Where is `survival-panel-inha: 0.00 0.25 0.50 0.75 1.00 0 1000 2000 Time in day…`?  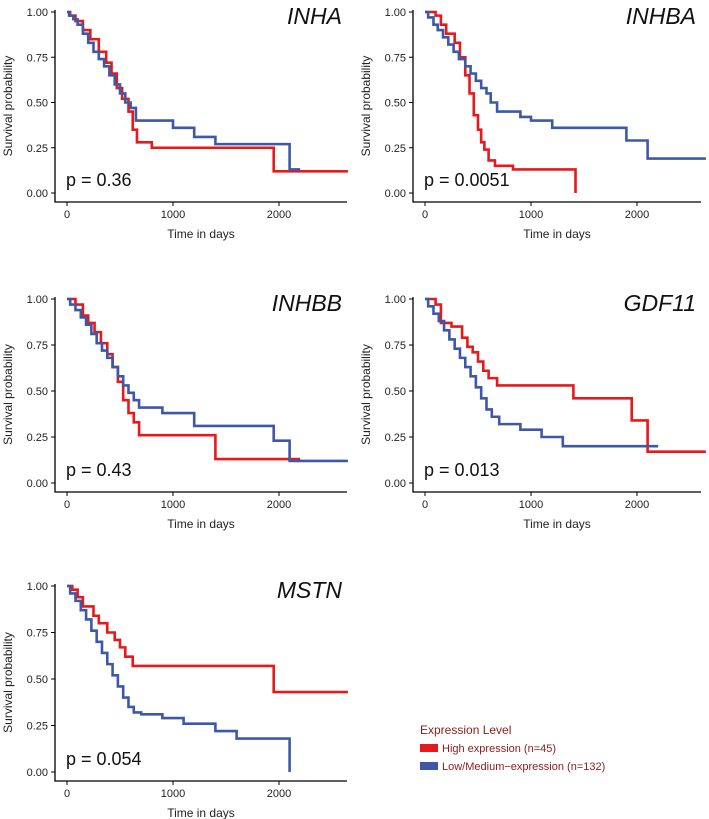
survival-panel-inha: 0.00 0.25 0.50 0.75 1.00 0 1000 2000 Time in day… is located at coordinates (174, 122).